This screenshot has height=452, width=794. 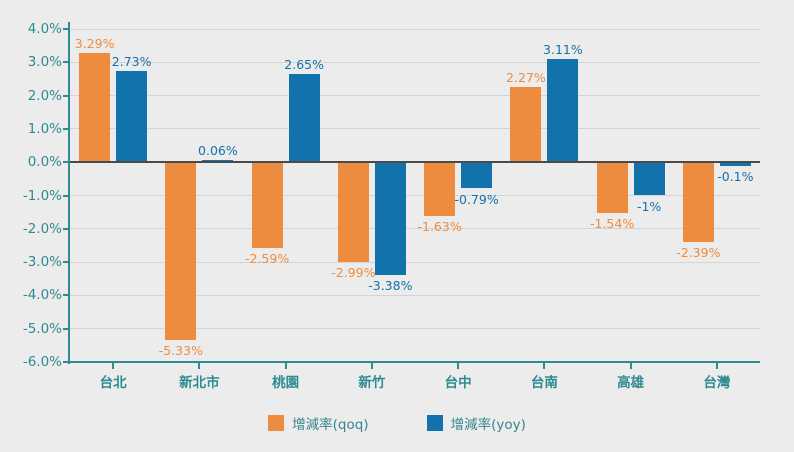 What do you see at coordinates (390, 285) in the screenshot?
I see `bar-value-label: -3.38%` at bounding box center [390, 285].